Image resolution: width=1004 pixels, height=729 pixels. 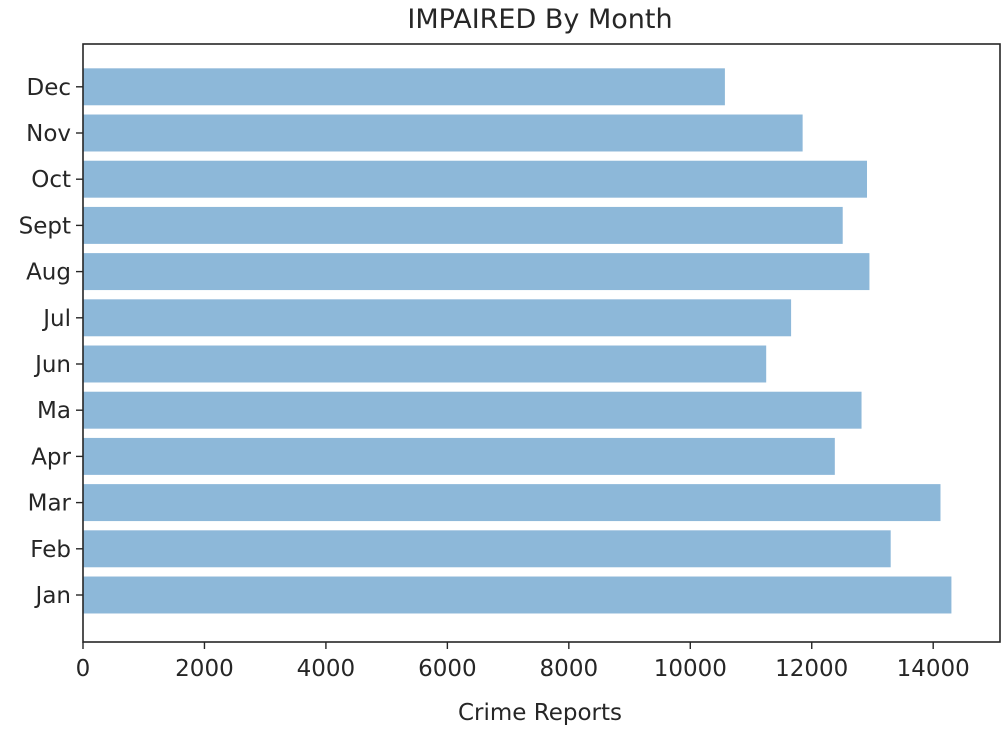 What do you see at coordinates (204, 669) in the screenshot?
I see `x-tick-label-2000: 2000` at bounding box center [204, 669].